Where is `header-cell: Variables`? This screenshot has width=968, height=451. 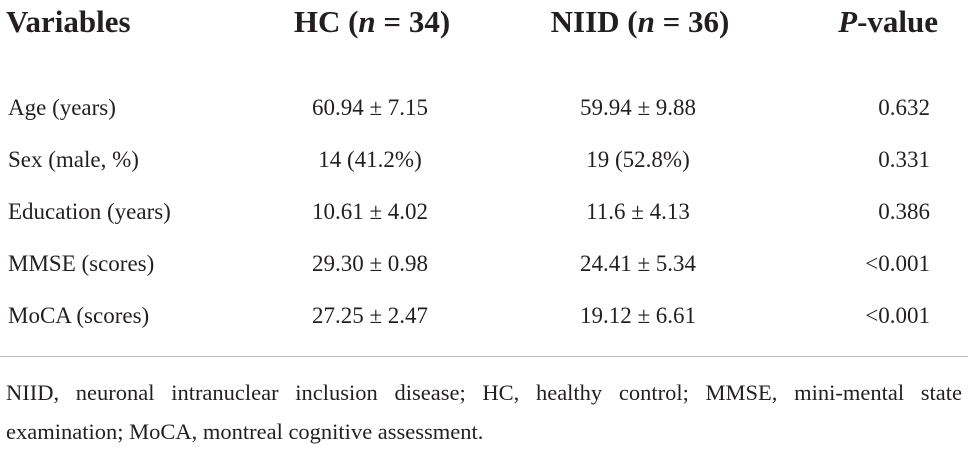
header-cell: Variables is located at coordinates (68, 21).